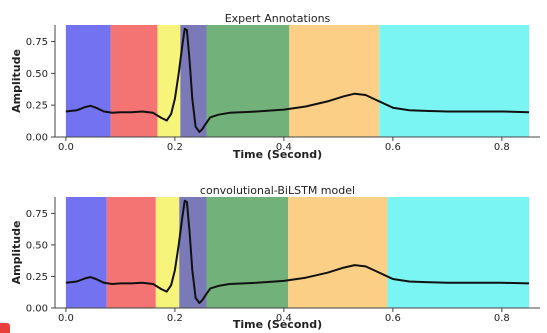 The width and height of the screenshot is (547, 333). What do you see at coordinates (5, 328) in the screenshot?
I see `corner-marker` at bounding box center [5, 328].